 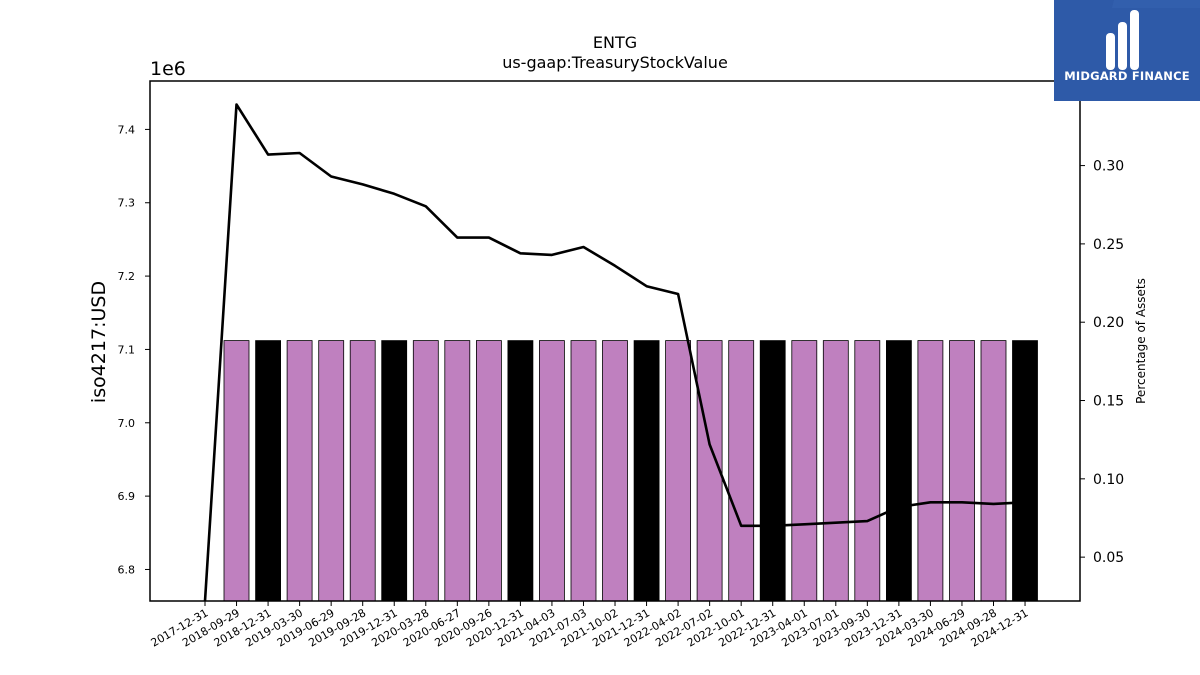 I want to click on brand-logo: MIDGARD FINANCE, so click(x=1127, y=50).